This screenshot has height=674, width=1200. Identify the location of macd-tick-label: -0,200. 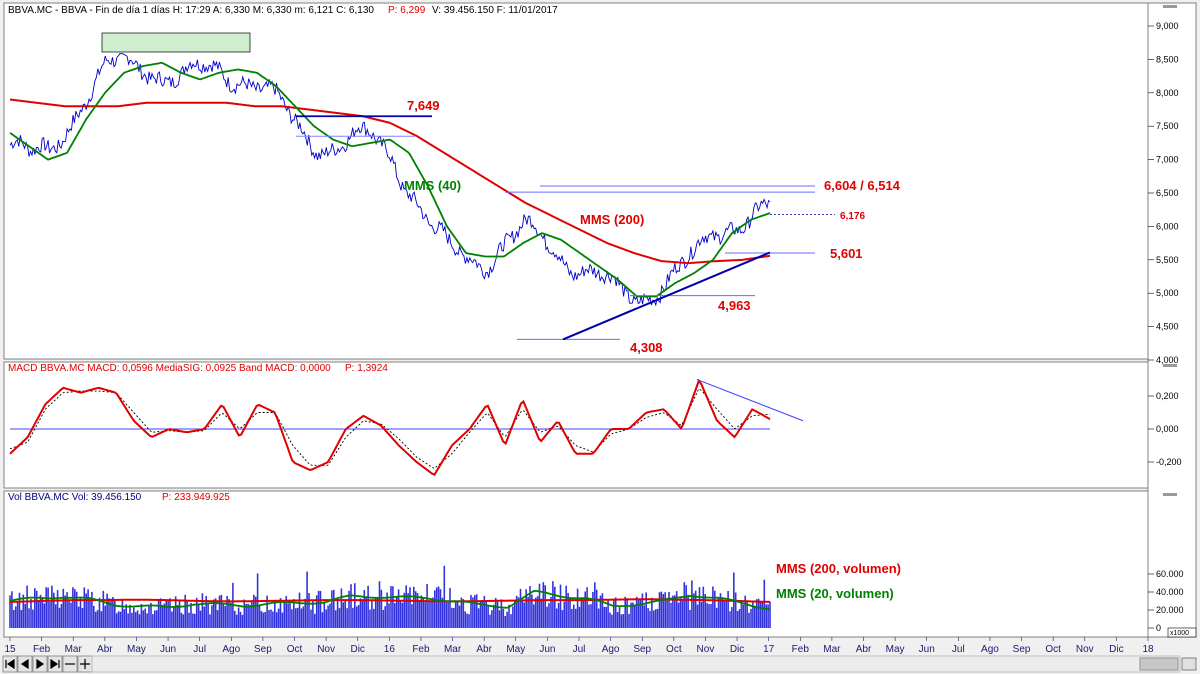
(1169, 462).